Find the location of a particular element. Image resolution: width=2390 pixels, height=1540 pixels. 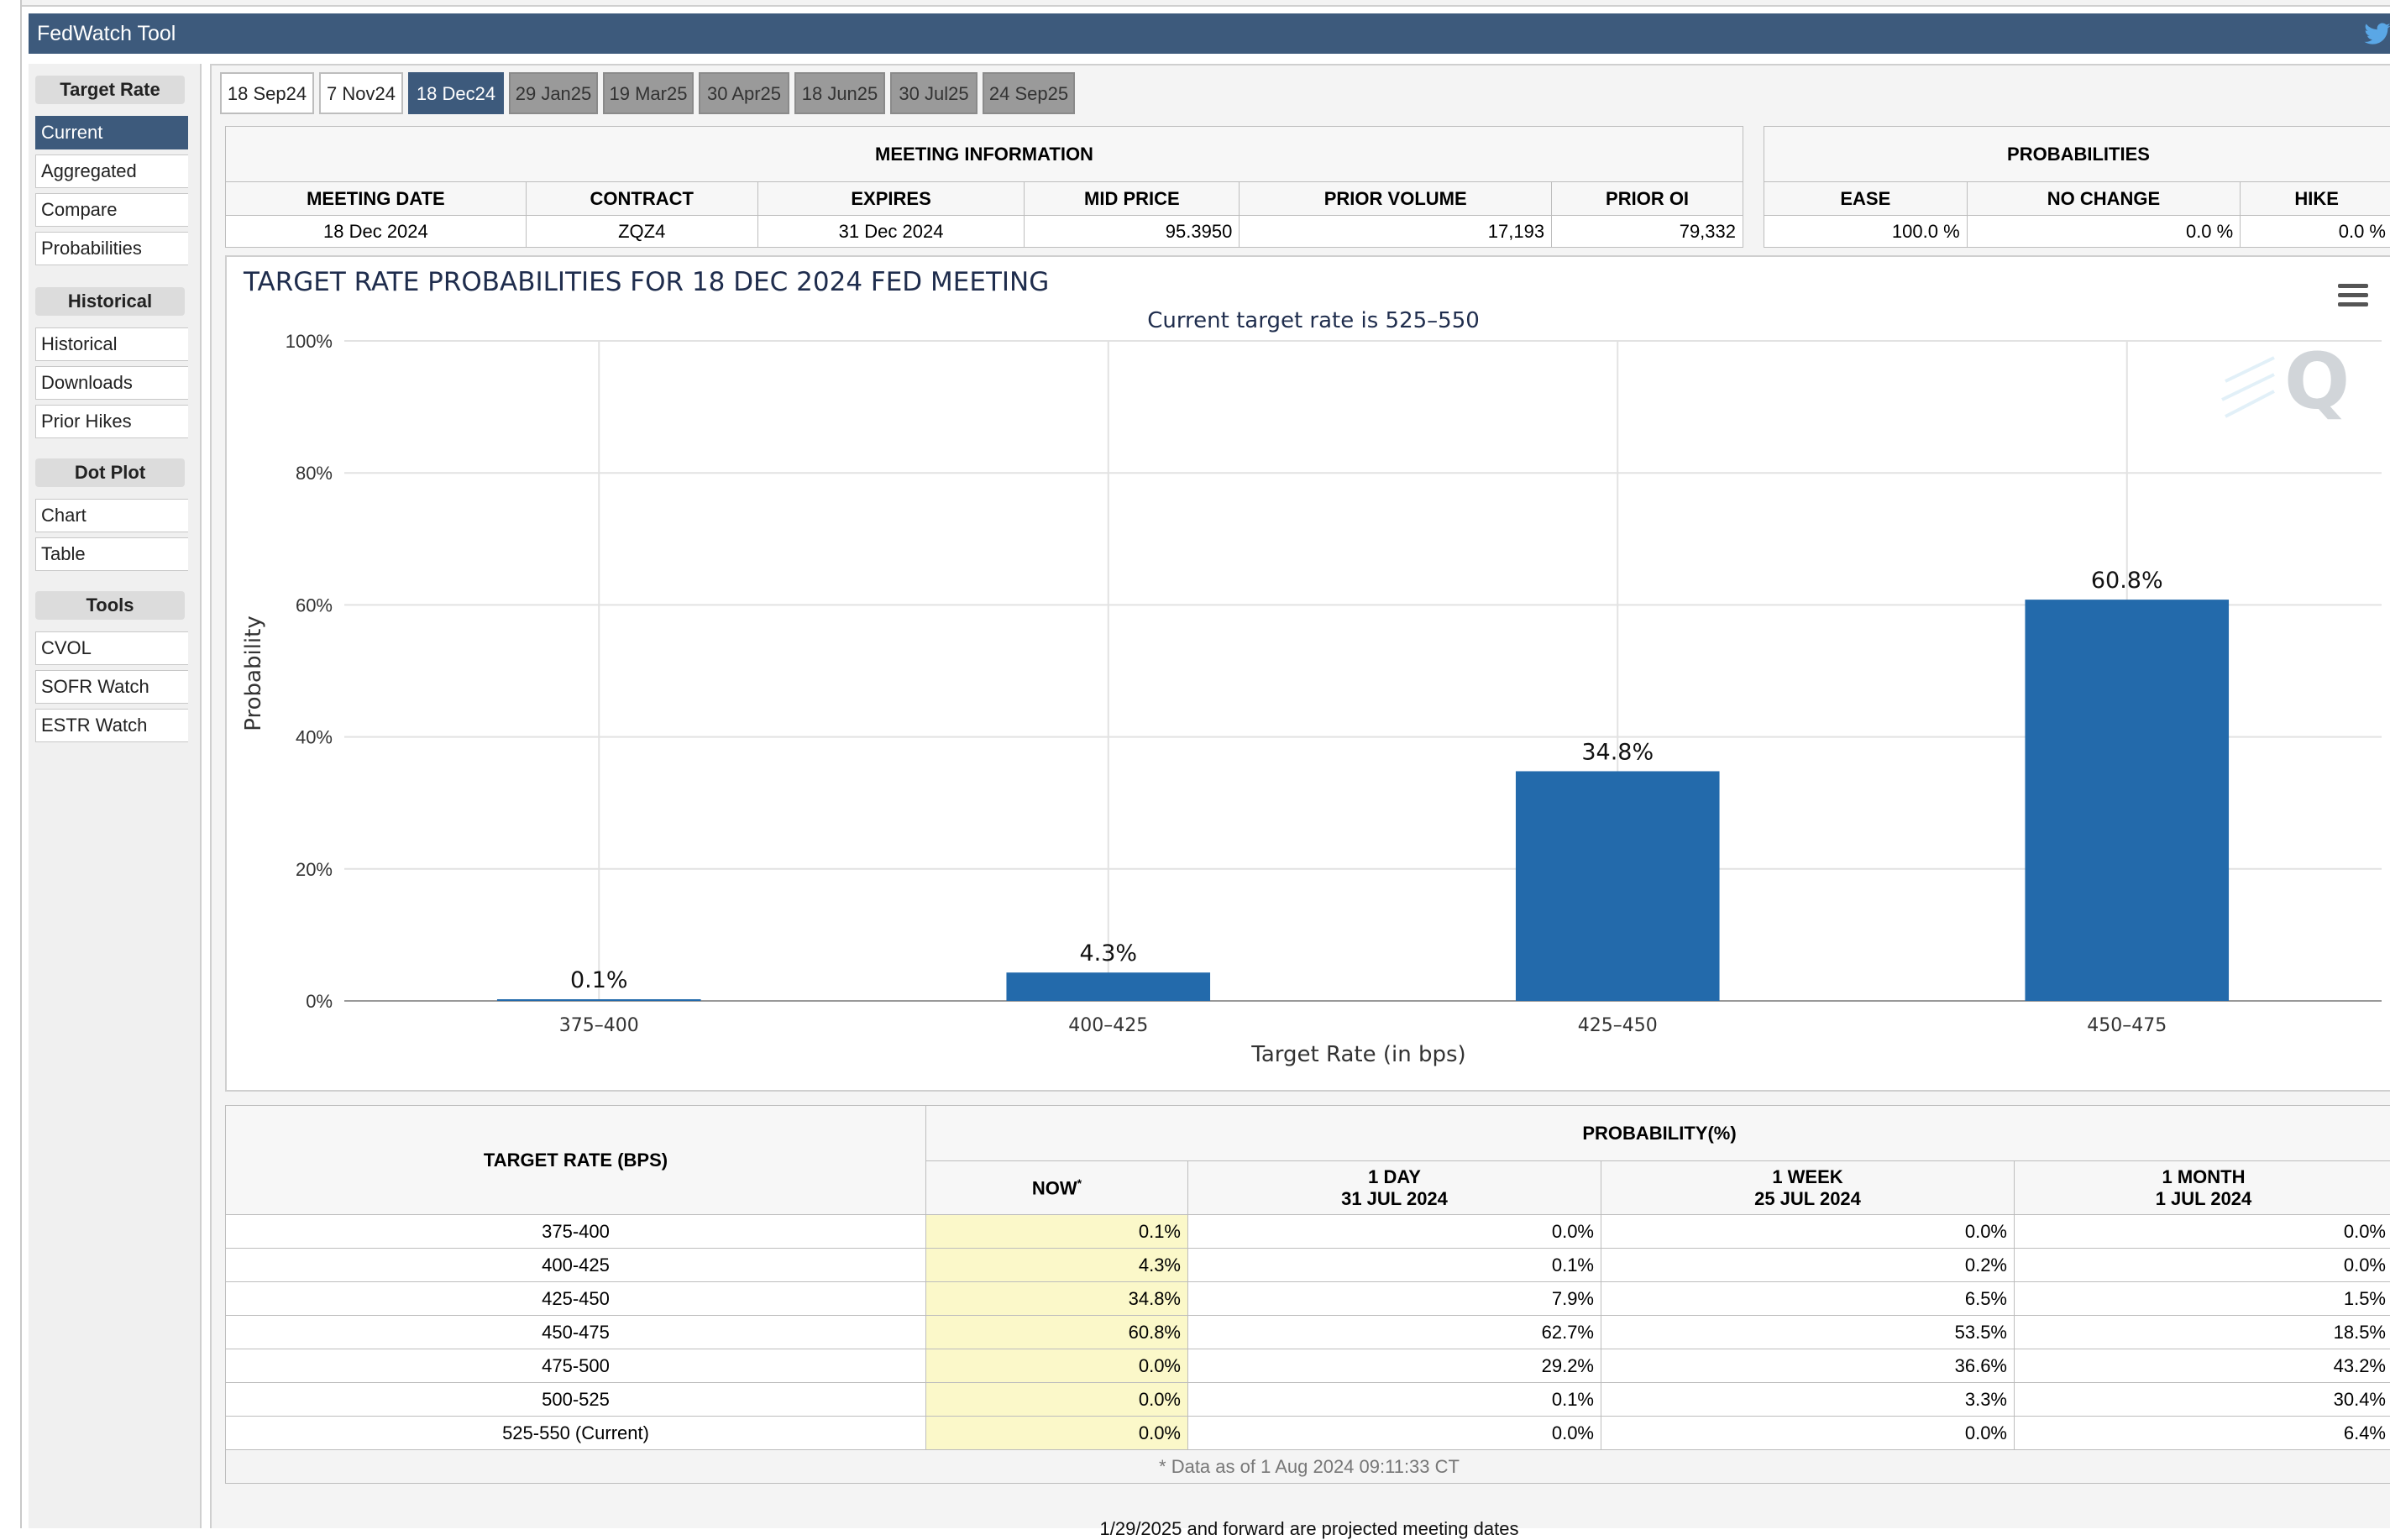

sidebar-item-probabilities: Probabilities is located at coordinates (111, 248).